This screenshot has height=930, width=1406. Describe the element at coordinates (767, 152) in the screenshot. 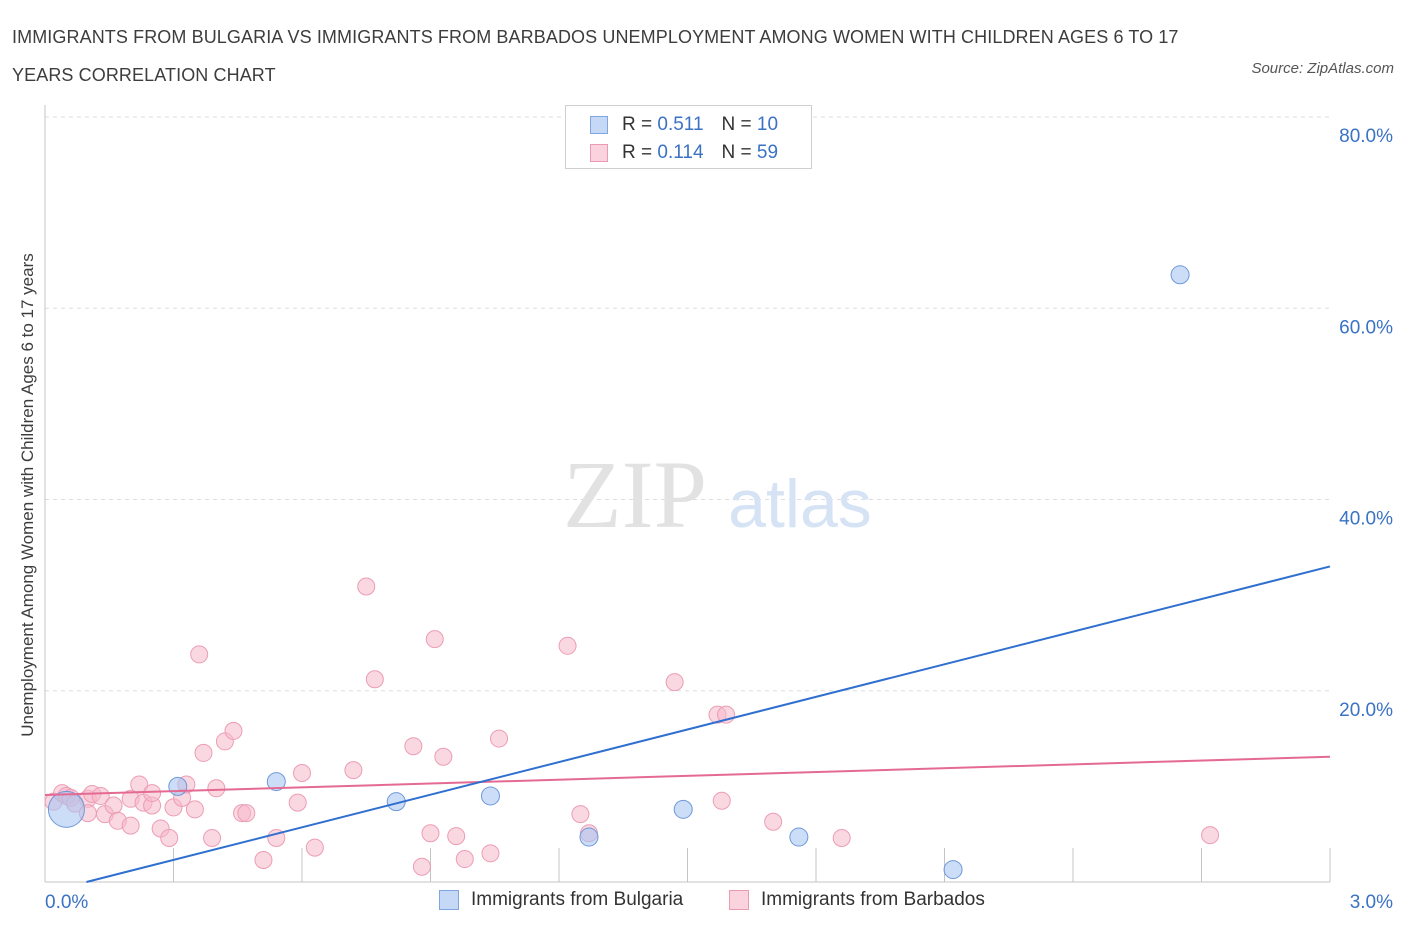

I see `n-value: 59` at that location.